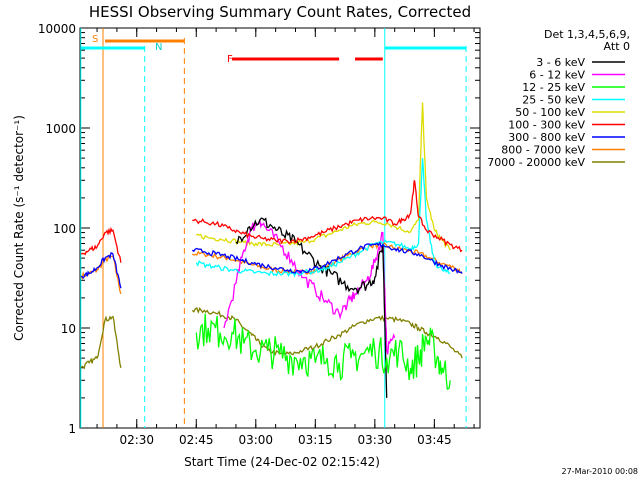  What do you see at coordinates (560, 62) in the screenshot?
I see `legend-label: 3 - 6 keV` at bounding box center [560, 62].